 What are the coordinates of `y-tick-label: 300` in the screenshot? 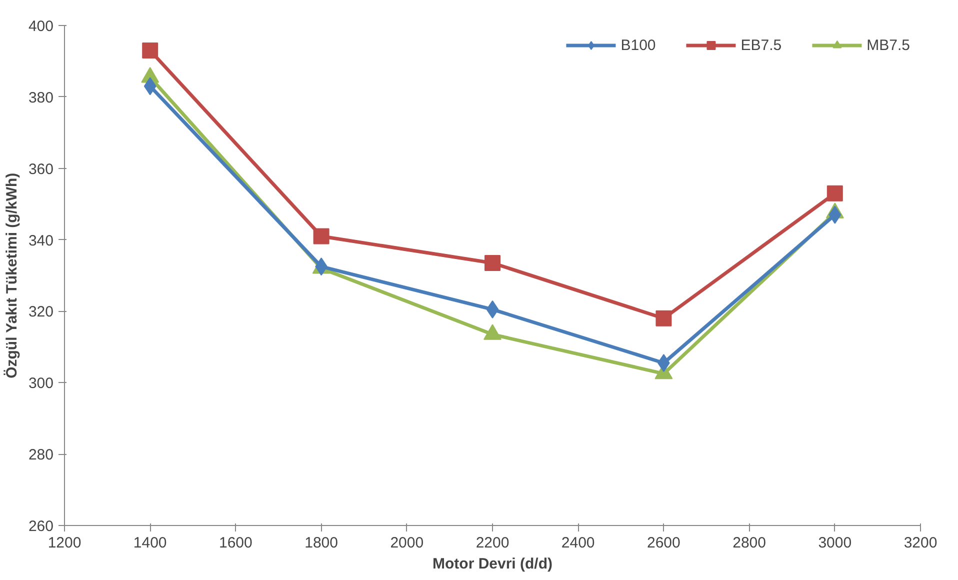 It's located at (41, 383).